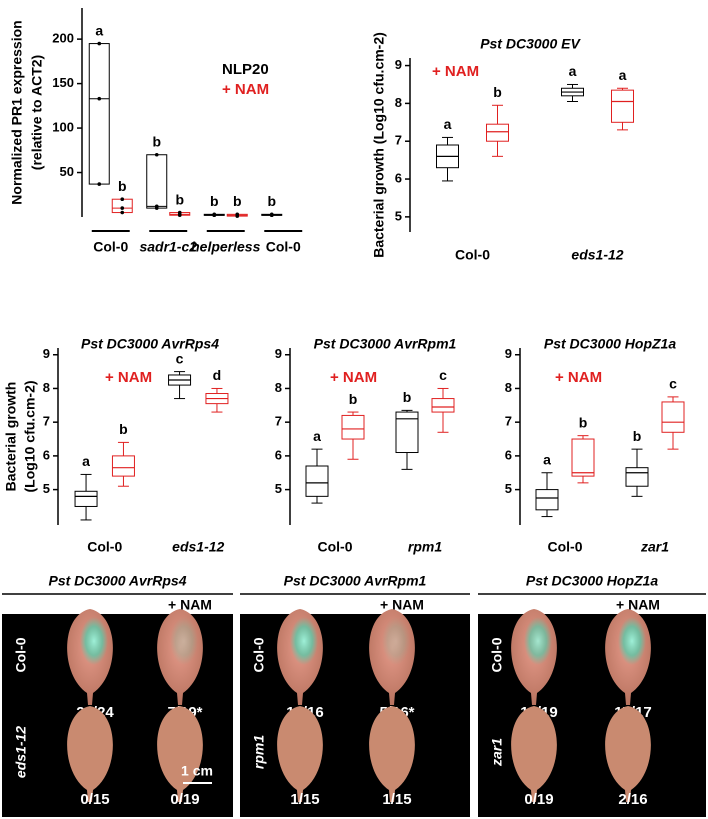  Describe the element at coordinates (63, 82) in the screenshot. I see `y-tick-label: 150` at that location.